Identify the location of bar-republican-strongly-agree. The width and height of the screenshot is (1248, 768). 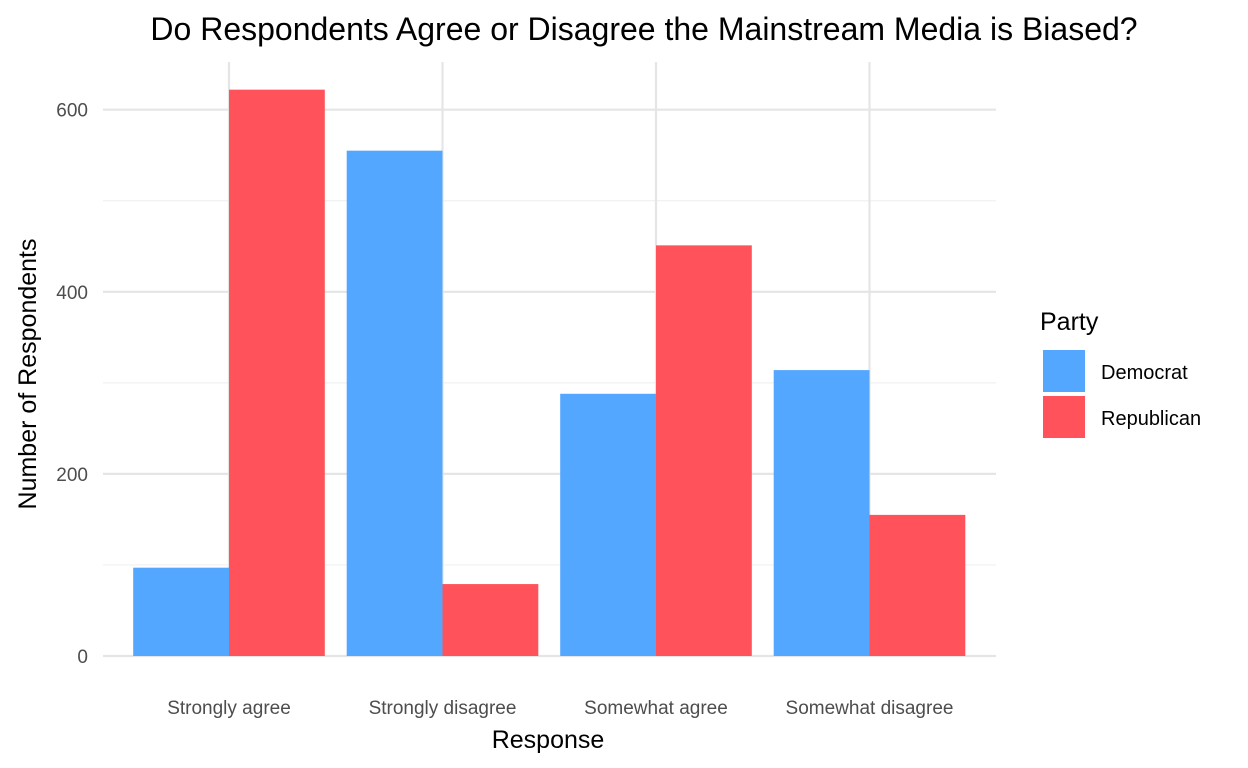
(277, 372).